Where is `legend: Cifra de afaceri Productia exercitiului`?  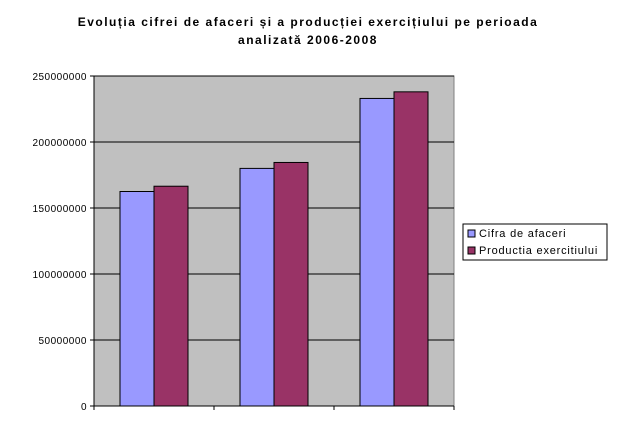
legend: Cifra de afaceri Productia exercitiului is located at coordinates (535, 242).